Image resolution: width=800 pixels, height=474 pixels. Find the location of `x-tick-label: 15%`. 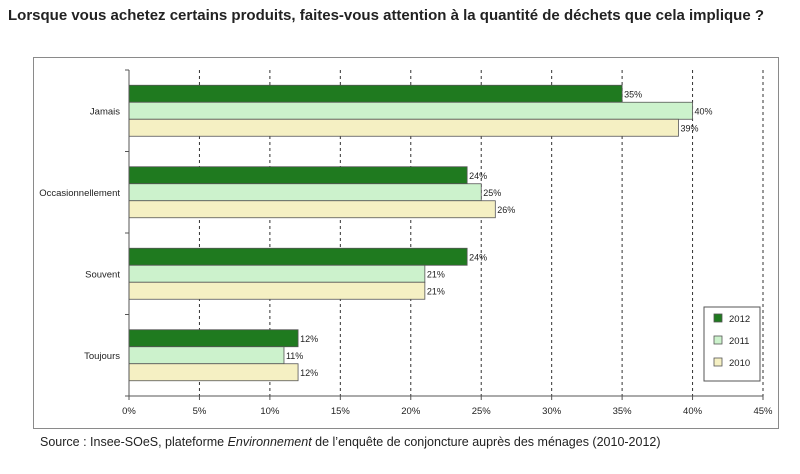

x-tick-label: 15% is located at coordinates (341, 411).